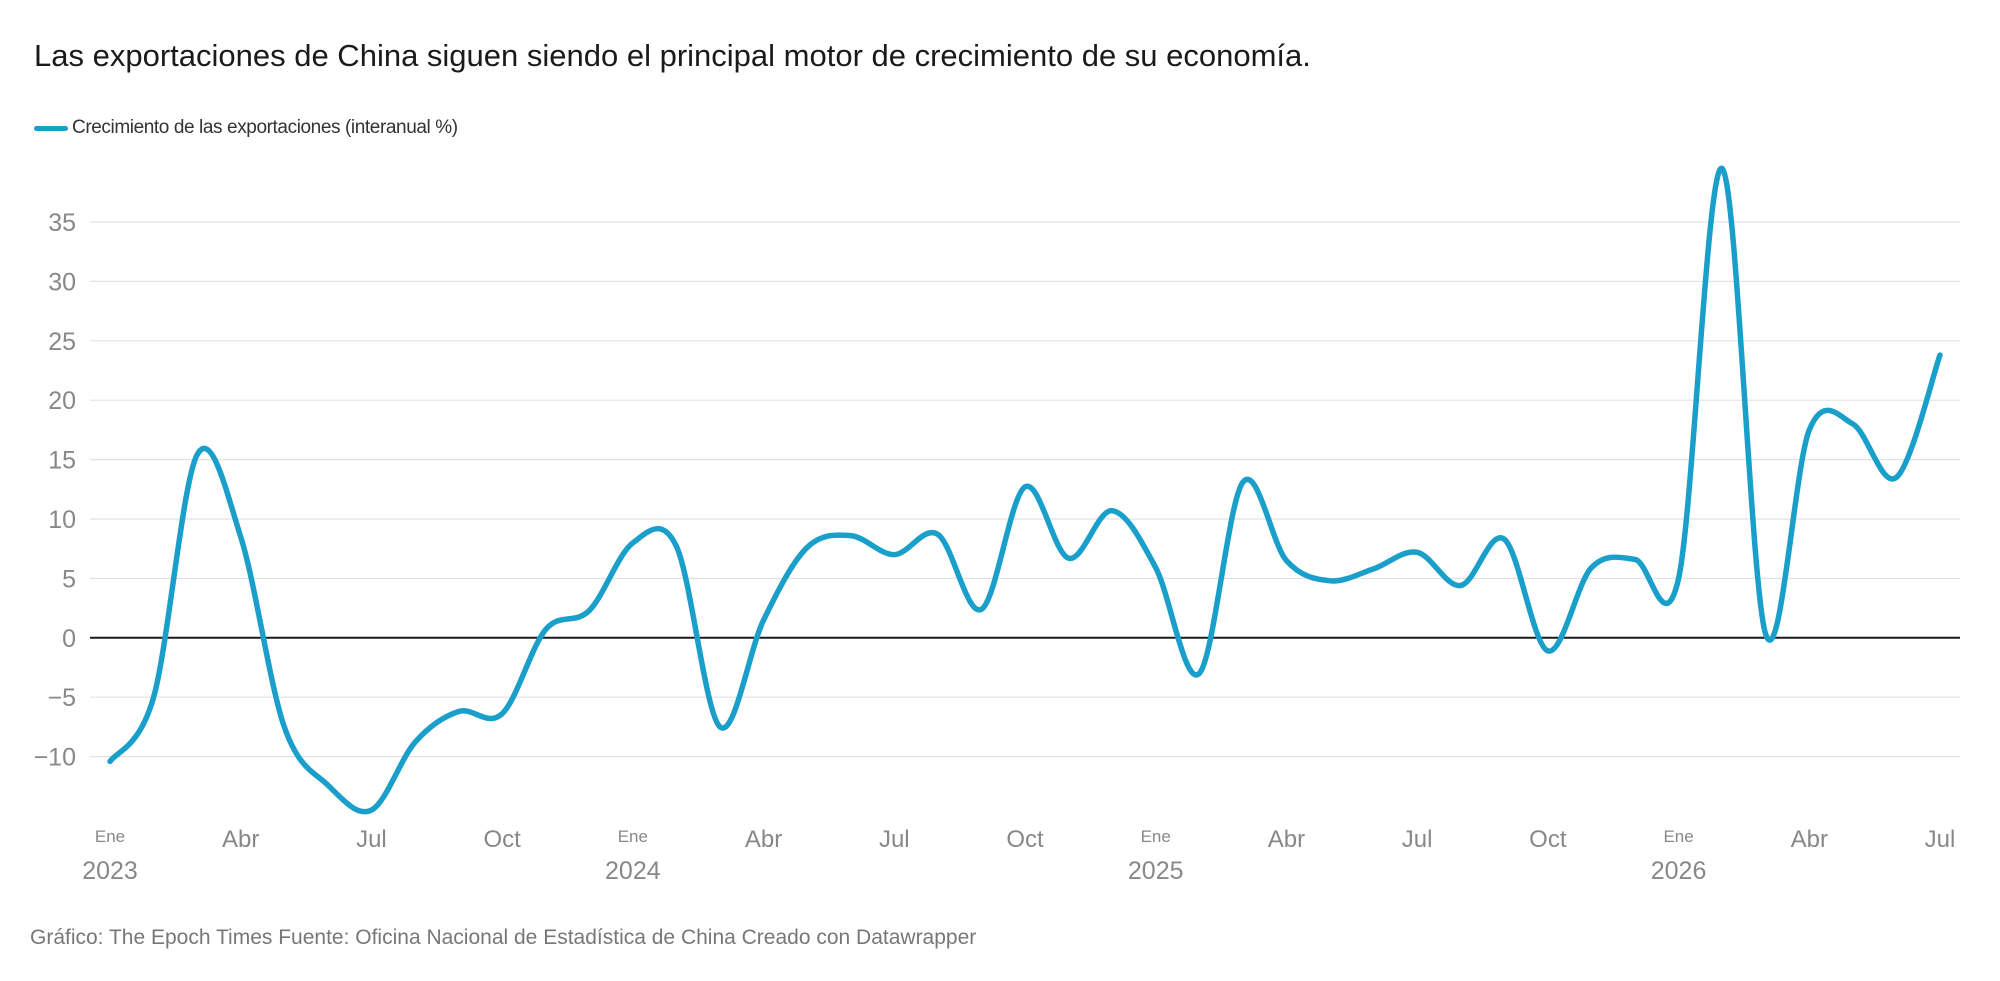 Image resolution: width=2000 pixels, height=981 pixels. Describe the element at coordinates (62, 342) in the screenshot. I see `y-tick-label: 25` at that location.